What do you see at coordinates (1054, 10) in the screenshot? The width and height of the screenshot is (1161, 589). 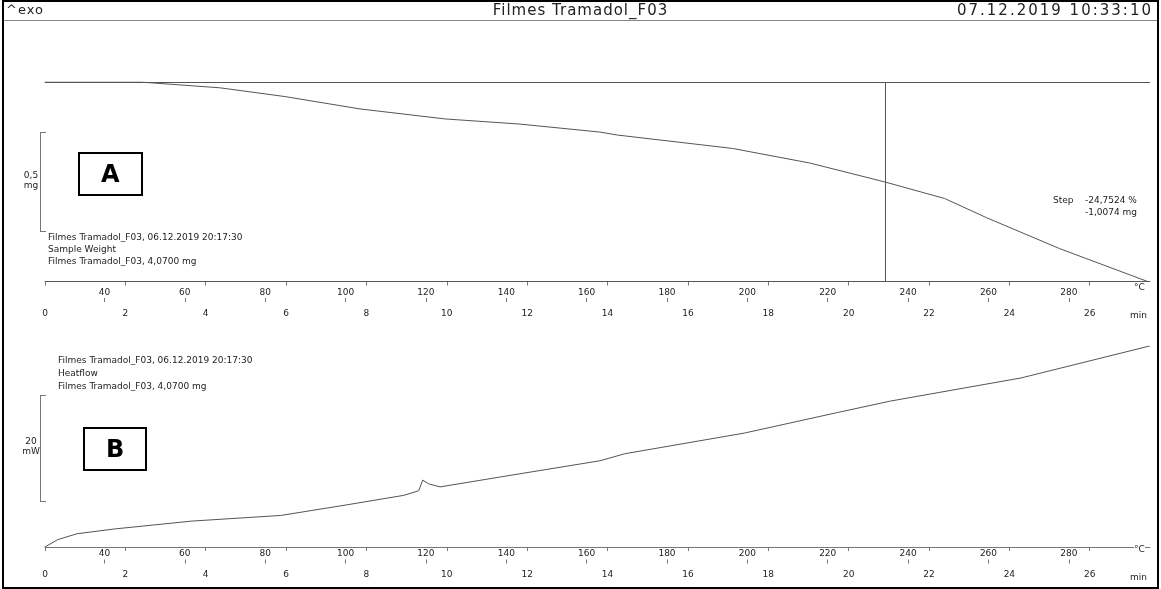 I see `text: 07.12.2019 10:33:10` at bounding box center [1054, 10].